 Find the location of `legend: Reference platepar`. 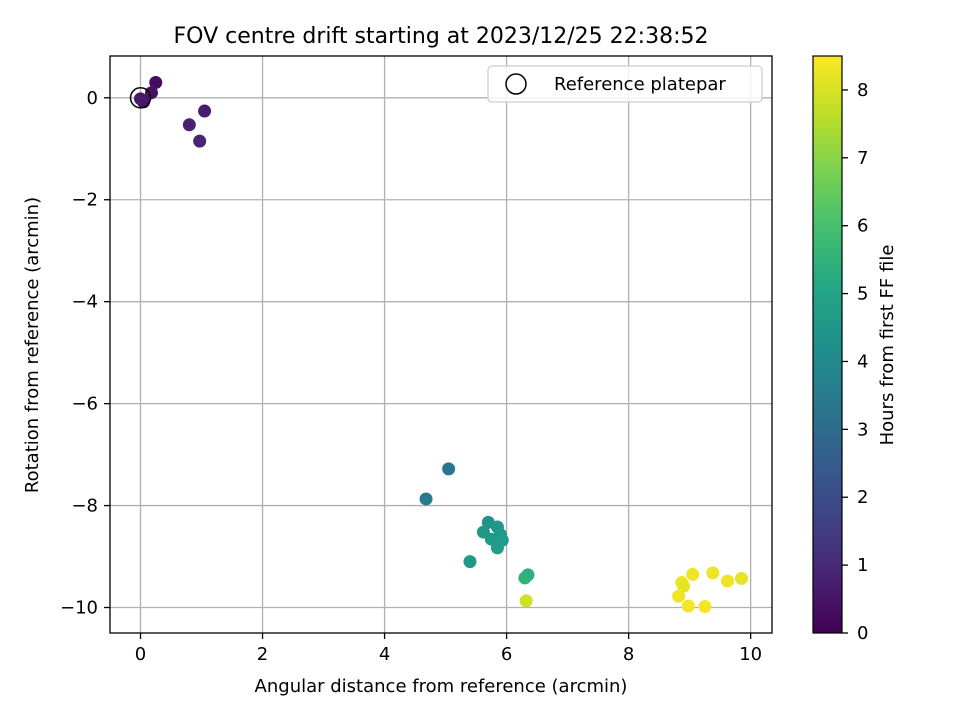

legend: Reference platepar is located at coordinates (625, 84).